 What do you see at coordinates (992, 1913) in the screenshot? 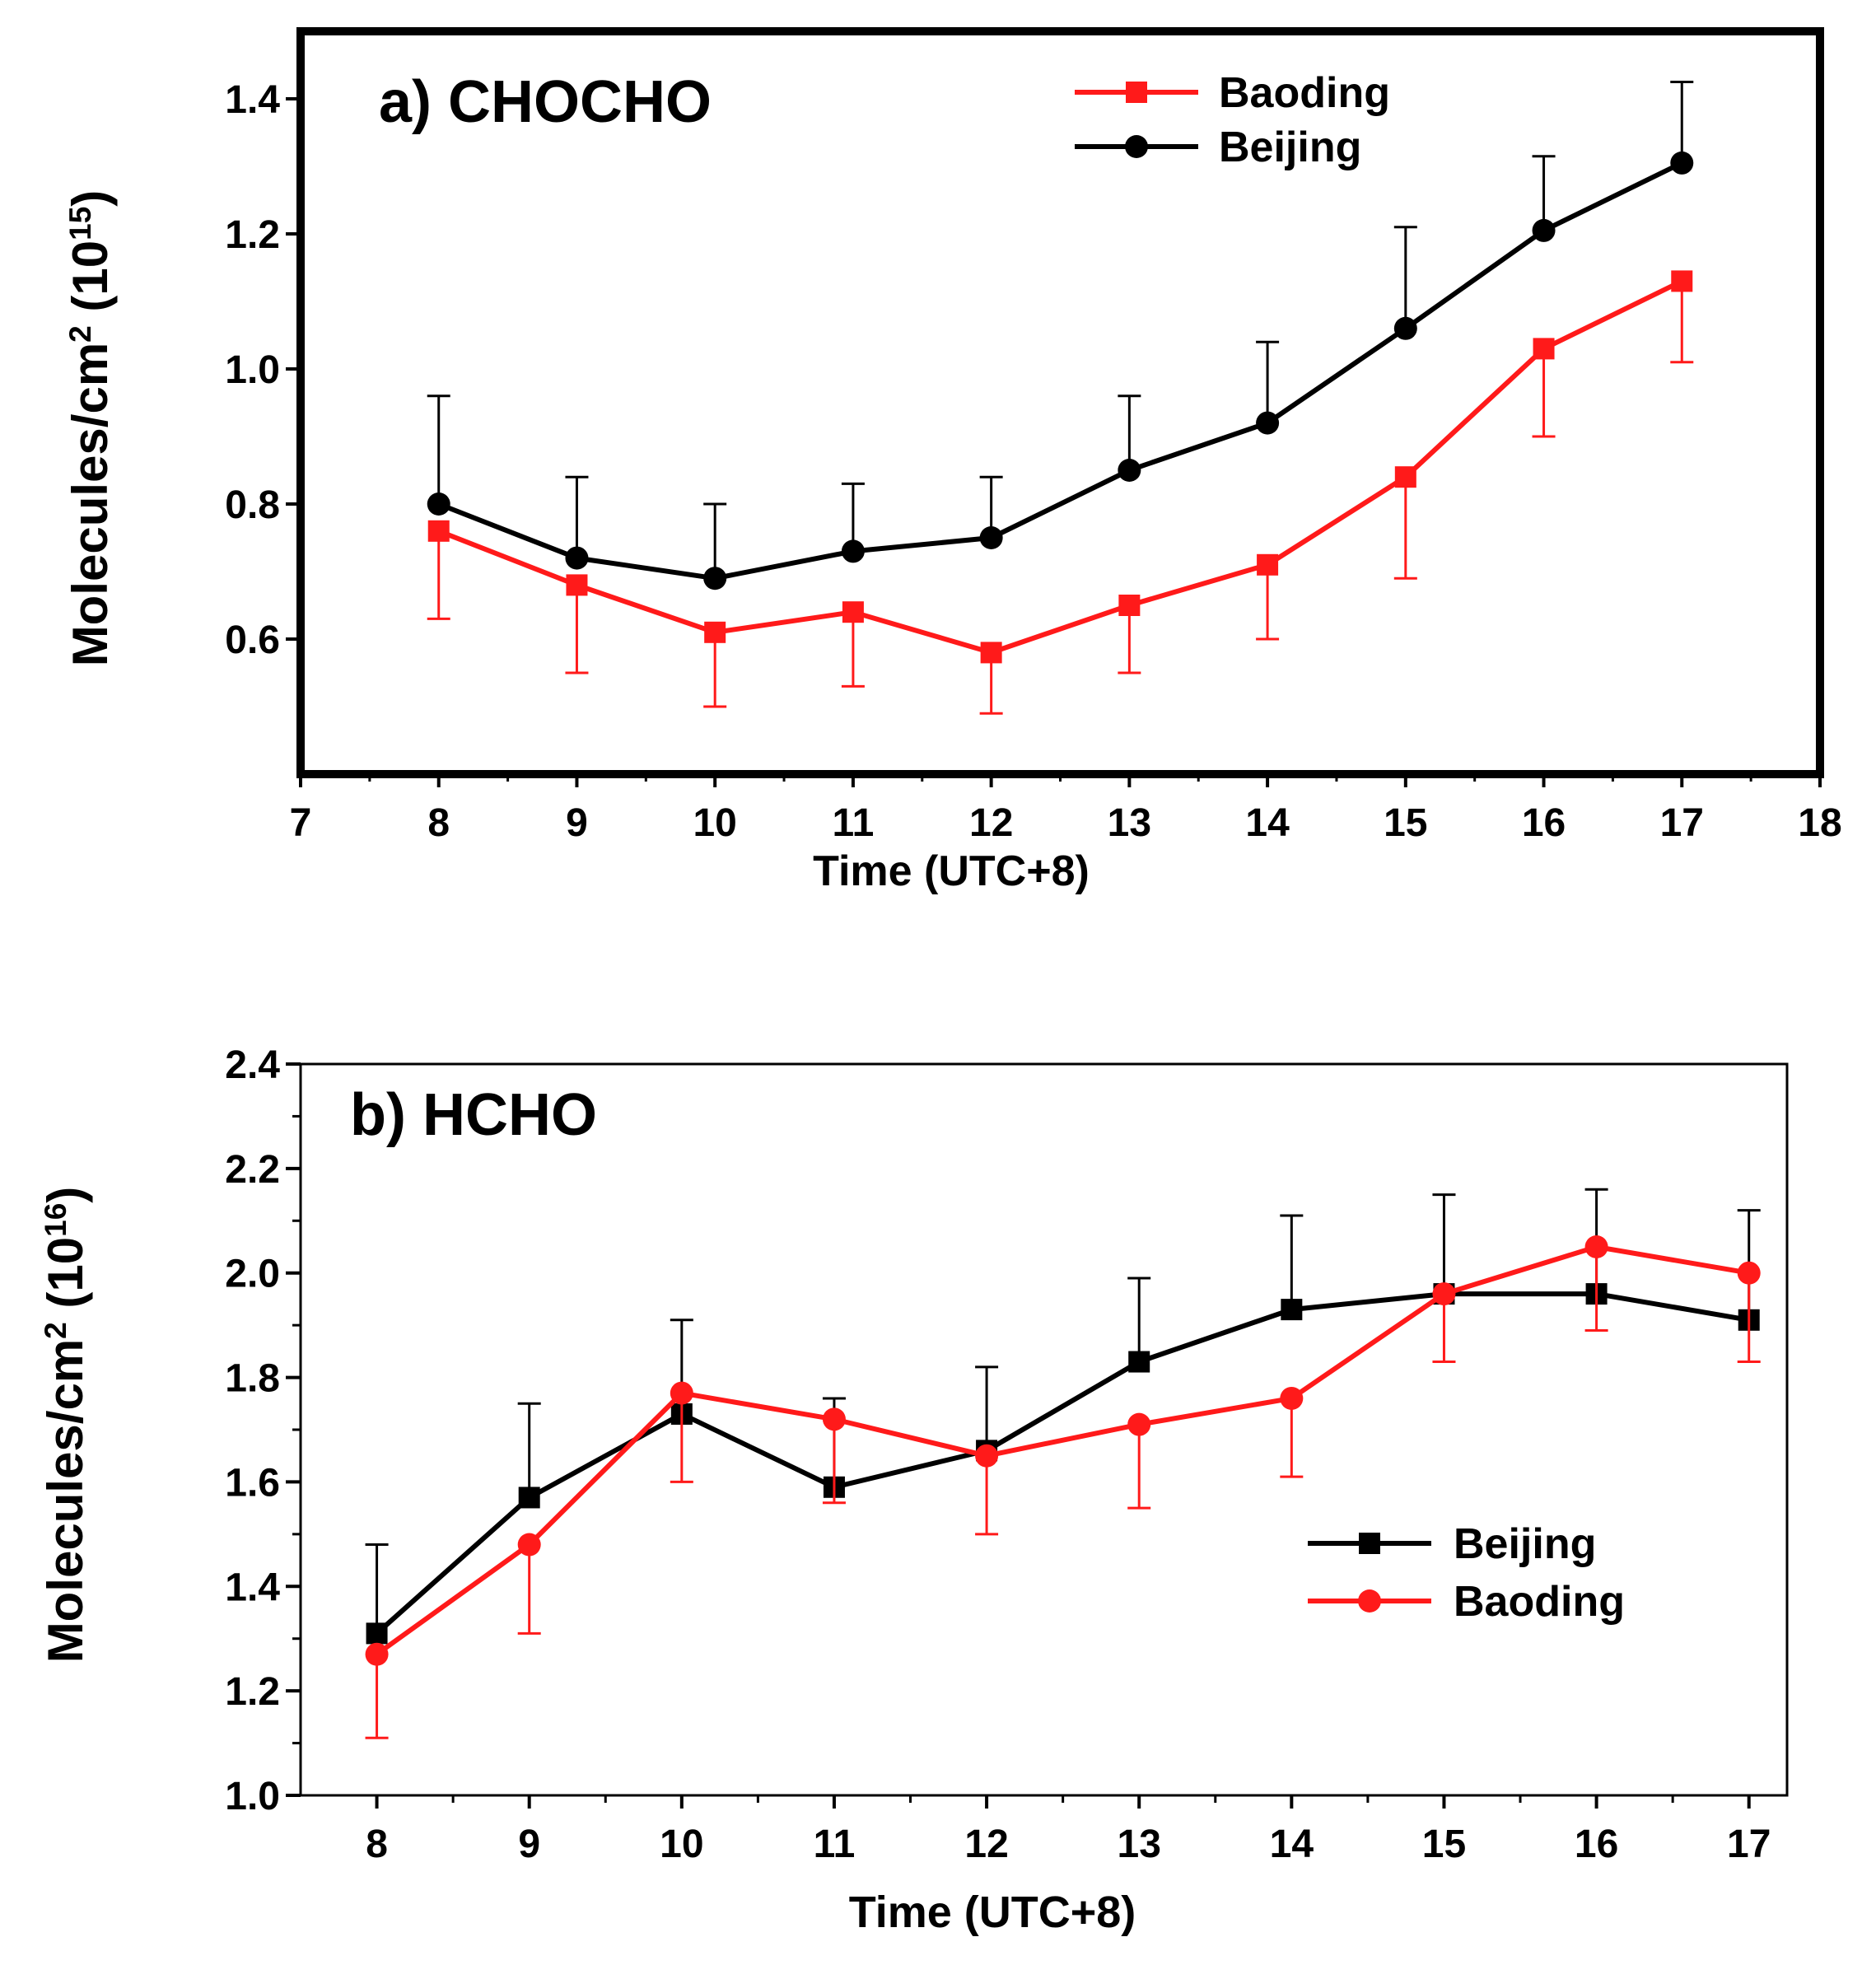
I see `hcho-x-axis-label: Time (UTC+8)` at bounding box center [992, 1913].